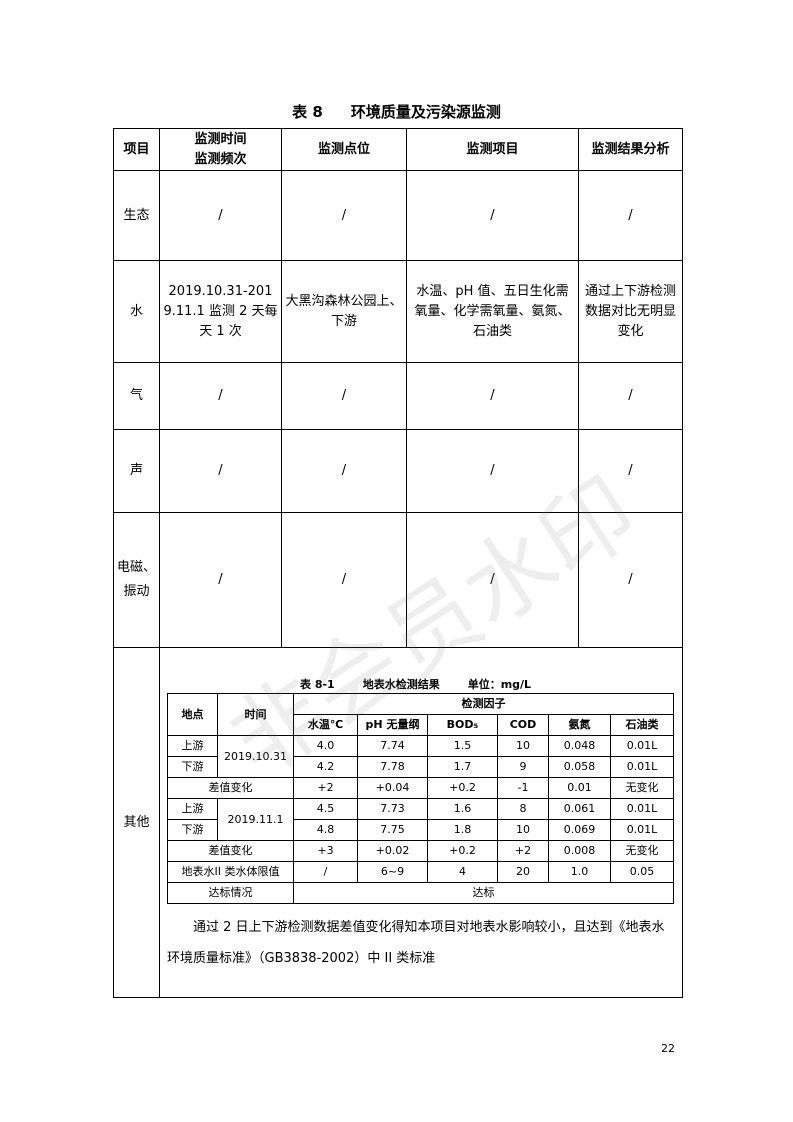 This screenshot has height=1122, width=793. What do you see at coordinates (392, 746) in the screenshot?
I see `cell: 7.74` at bounding box center [392, 746].